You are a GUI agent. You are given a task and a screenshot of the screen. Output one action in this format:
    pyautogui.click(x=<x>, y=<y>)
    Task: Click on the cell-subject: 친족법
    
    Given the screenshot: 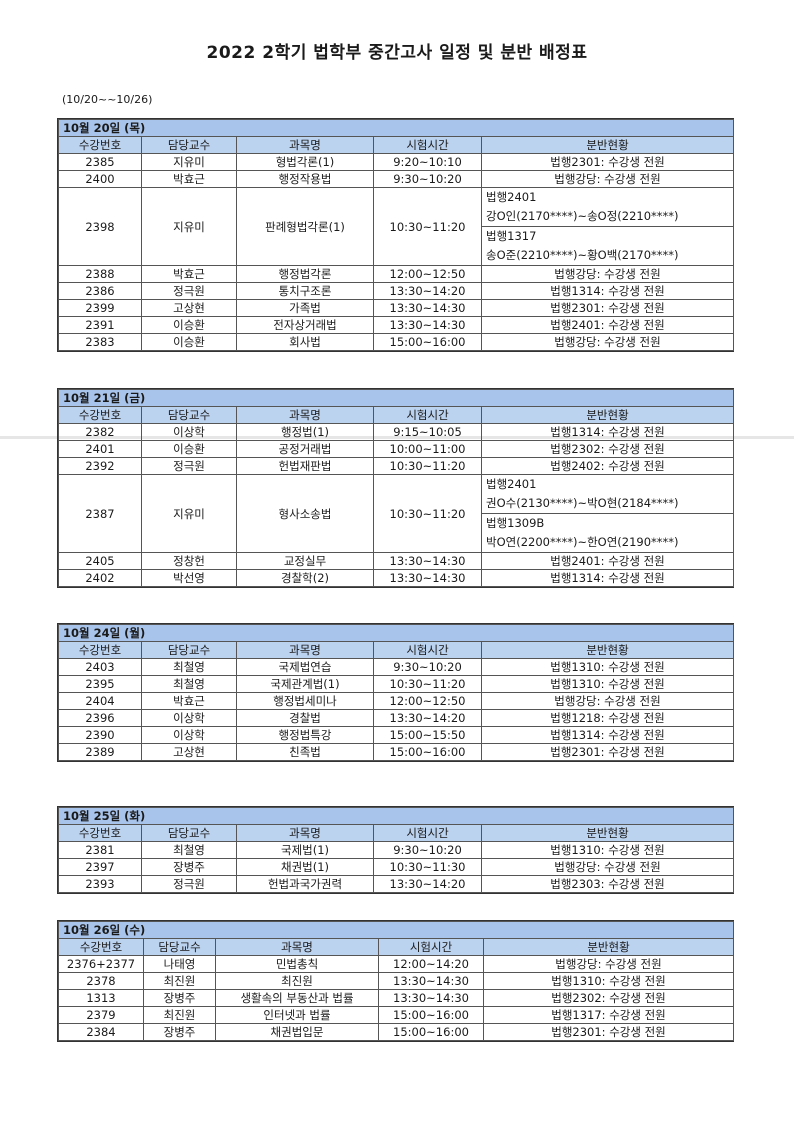 What is the action you would take?
    pyautogui.click(x=305, y=752)
    